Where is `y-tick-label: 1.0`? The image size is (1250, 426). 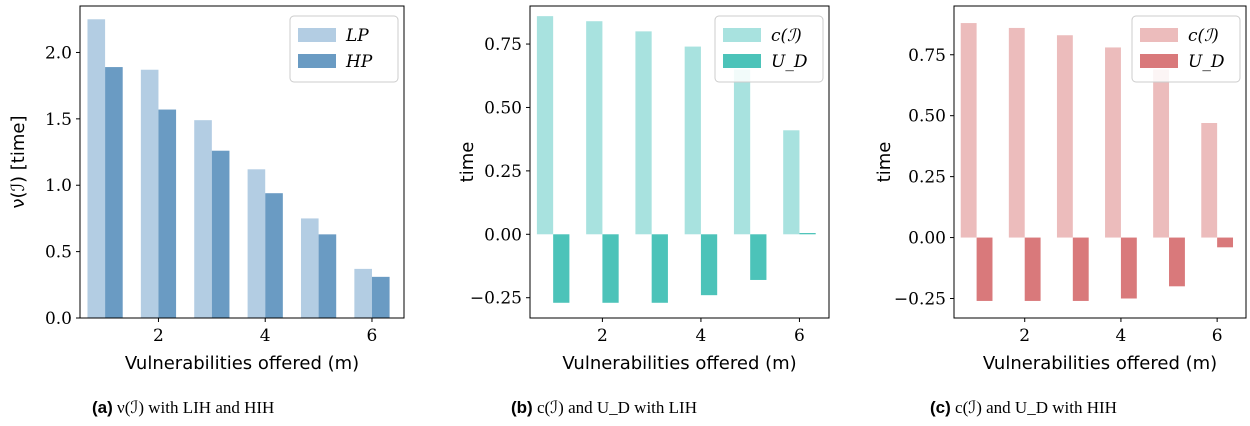
y-tick-label: 1.0 is located at coordinates (58, 186).